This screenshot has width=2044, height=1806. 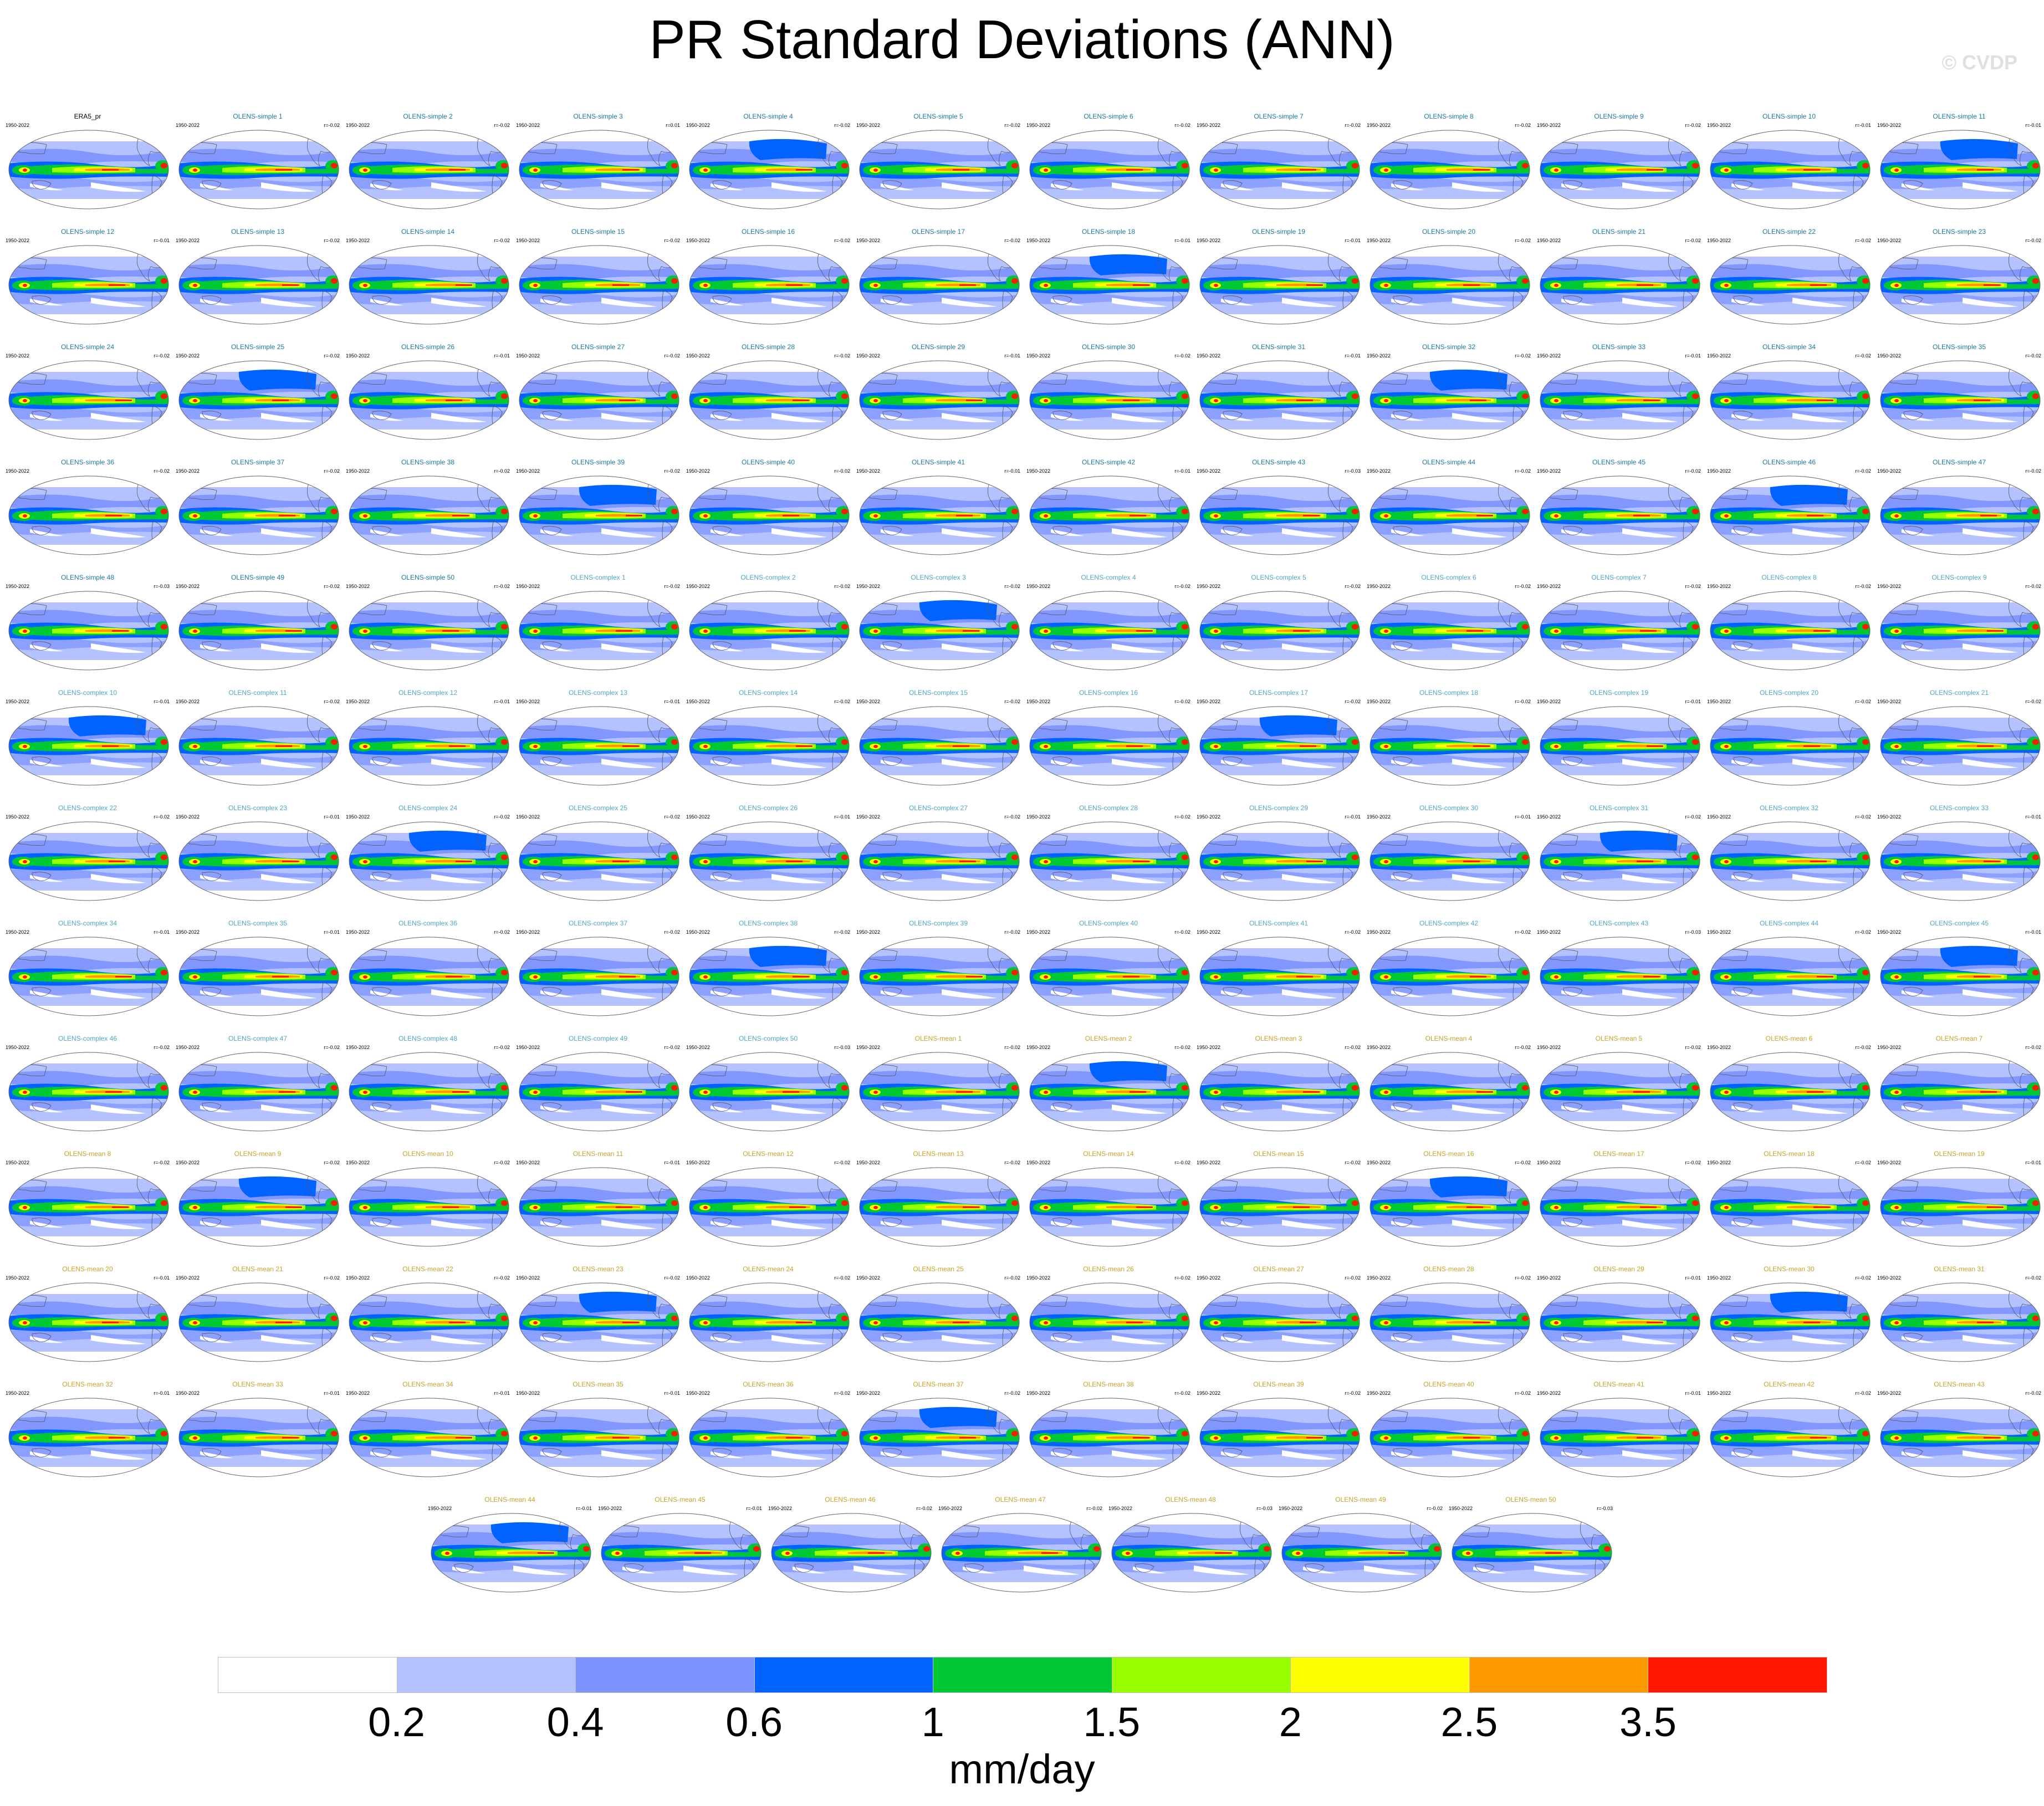 I want to click on panel-title: OLENS-complex 50, so click(x=768, y=1038).